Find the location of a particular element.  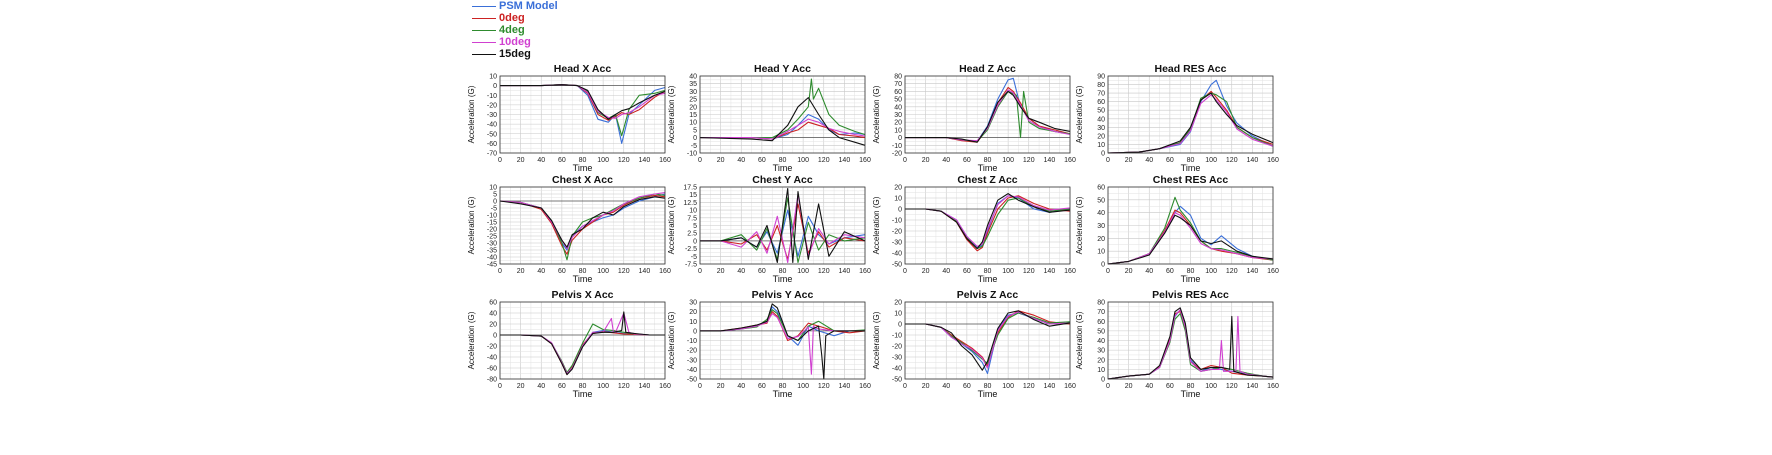

legend-label-0deg: 0deg is located at coordinates (512, 18).